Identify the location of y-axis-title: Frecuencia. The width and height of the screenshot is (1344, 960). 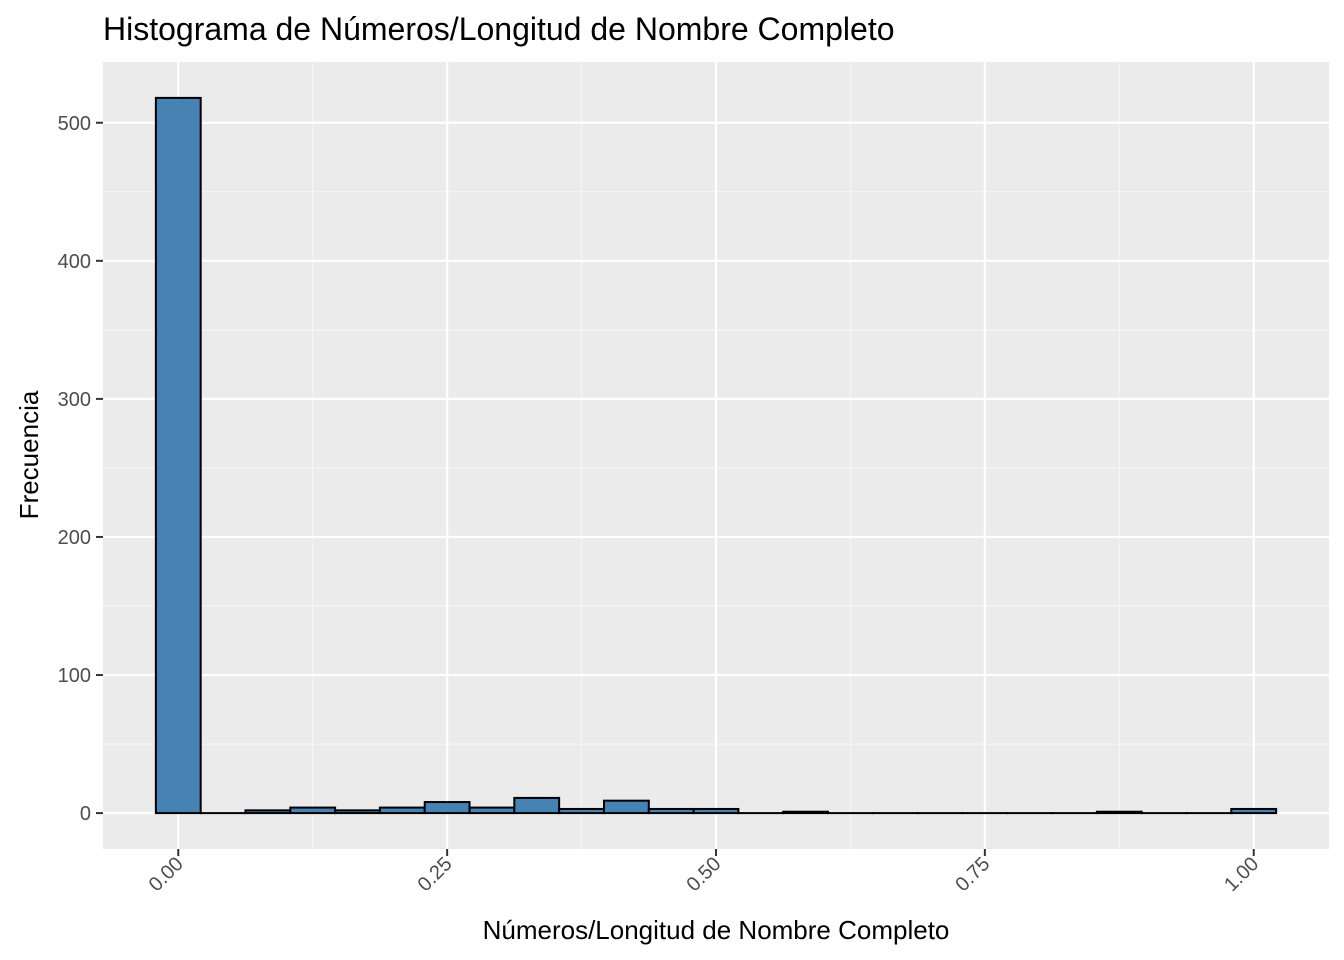
(29, 454).